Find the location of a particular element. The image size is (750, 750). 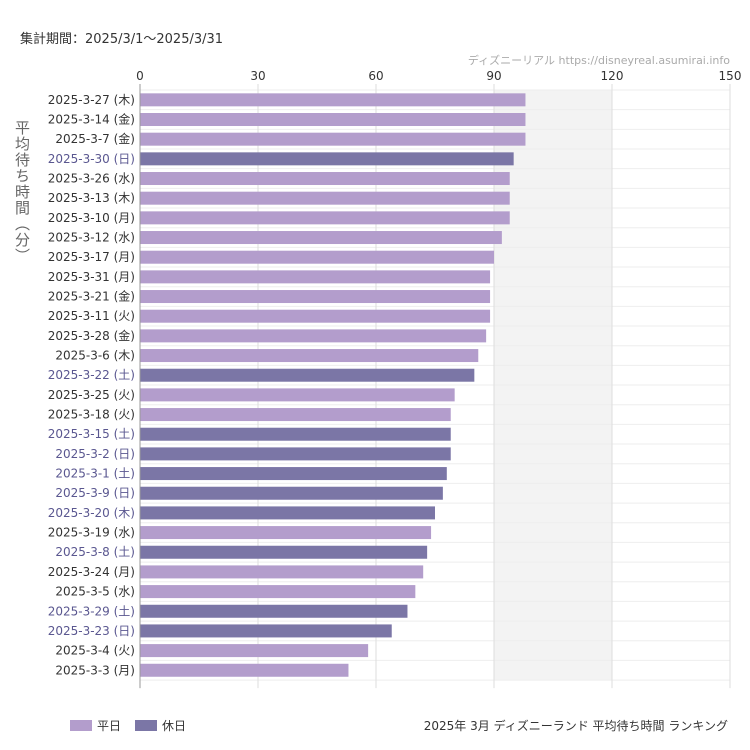

aggregation-period: 集計期間：2025/3/1～2025/3/31 is located at coordinates (122, 39).